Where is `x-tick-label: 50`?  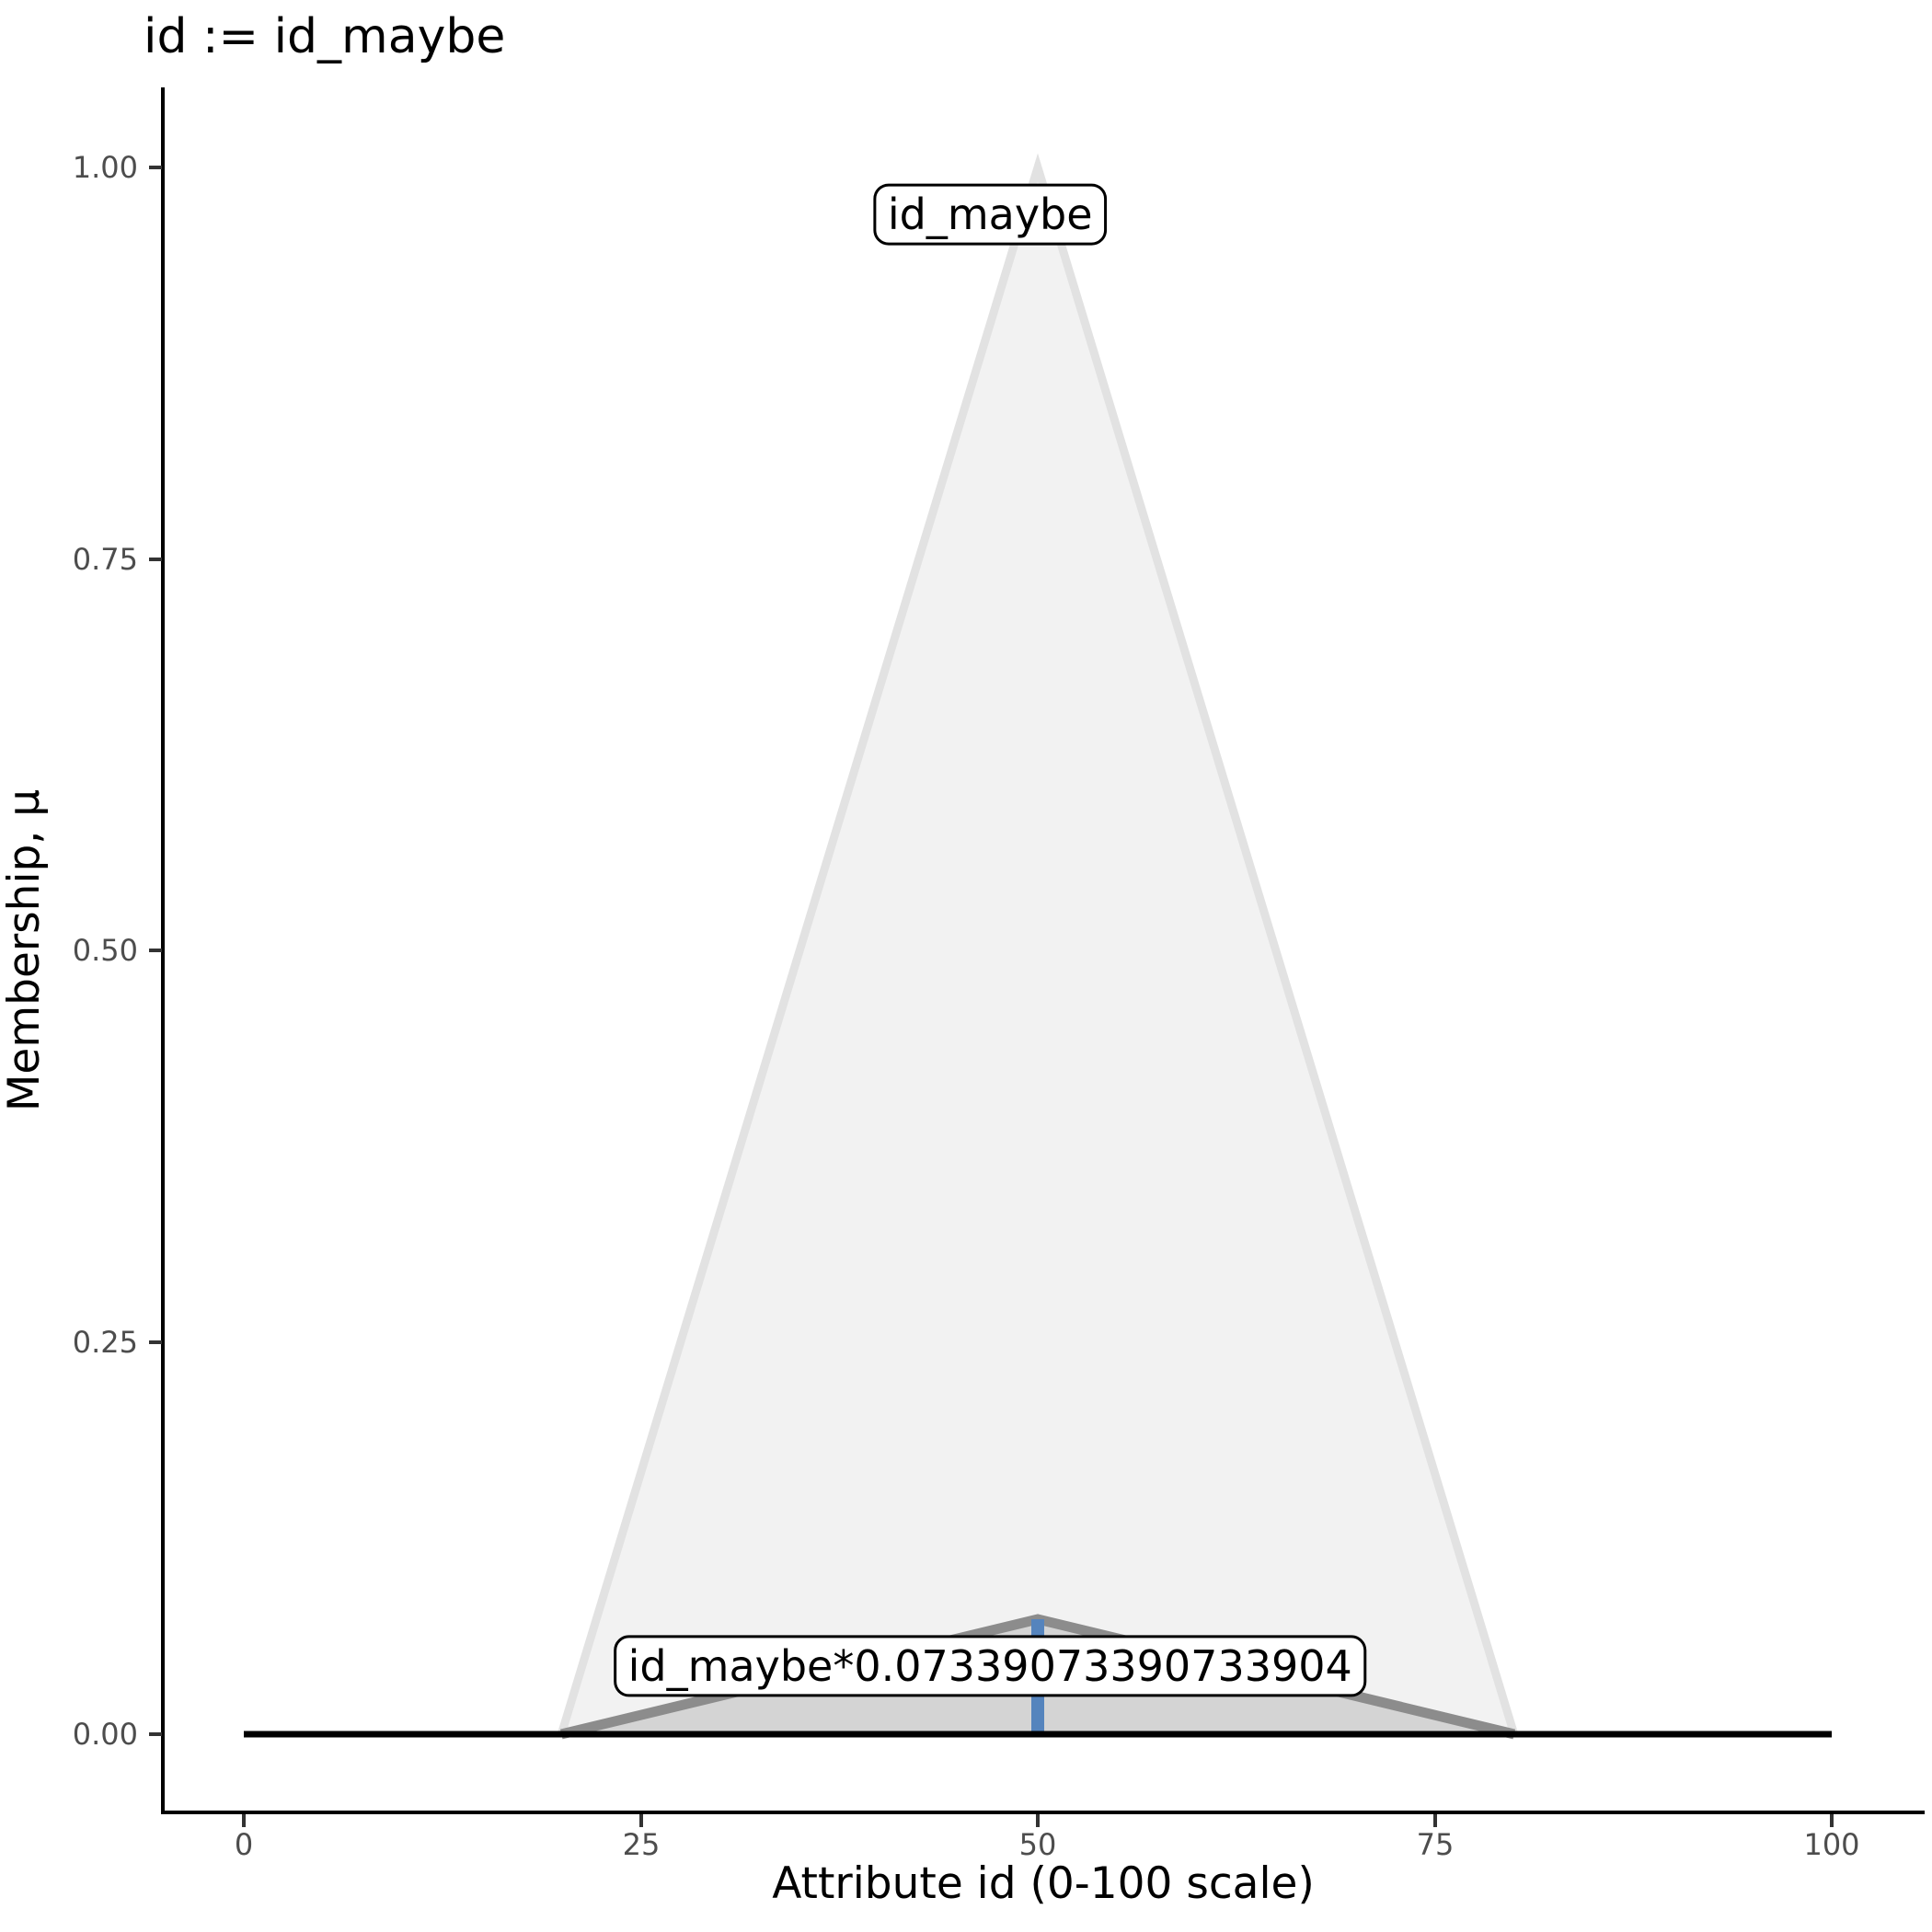 x-tick-label: 50 is located at coordinates (1038, 1844).